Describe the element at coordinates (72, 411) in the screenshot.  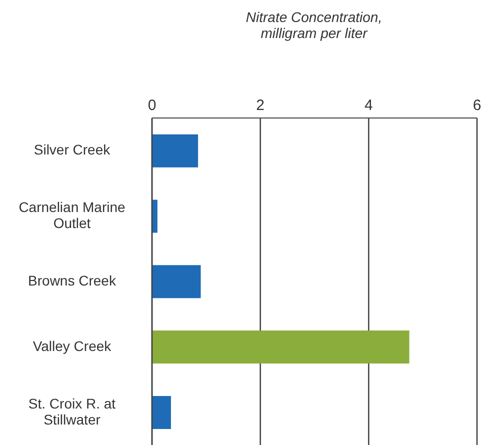
I see `y-tick-label: St. Croix R. at Stillwater` at that location.